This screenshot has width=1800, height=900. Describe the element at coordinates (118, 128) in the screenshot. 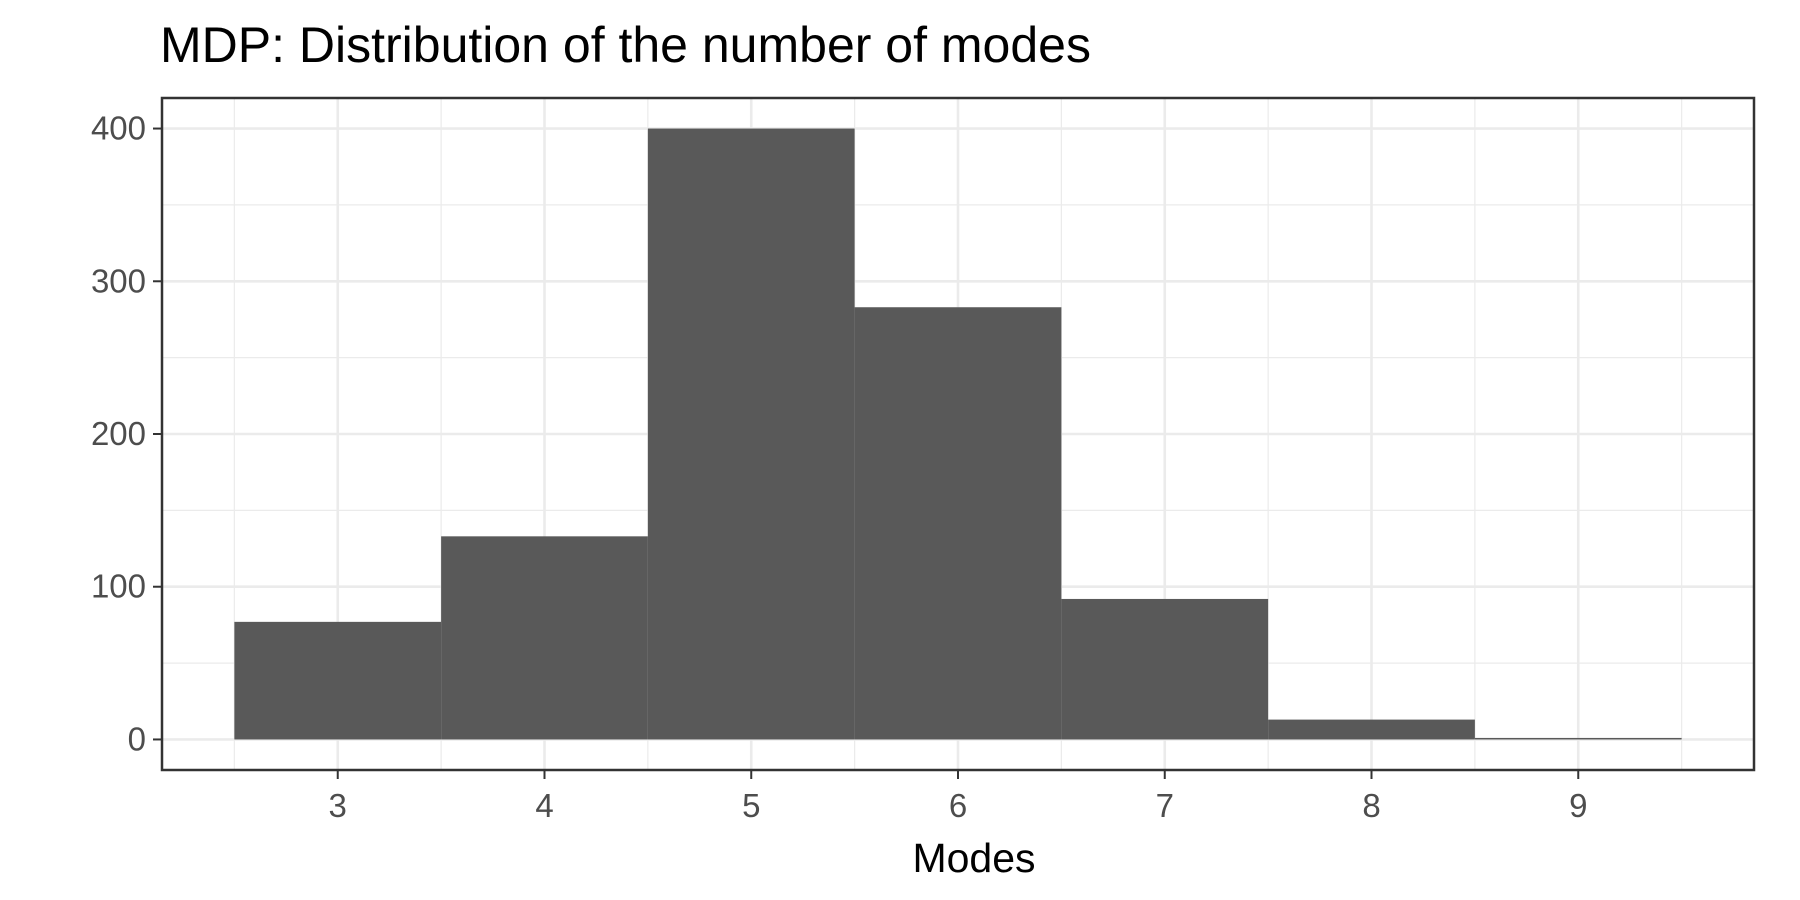

I see `y-tick-label: 400` at that location.